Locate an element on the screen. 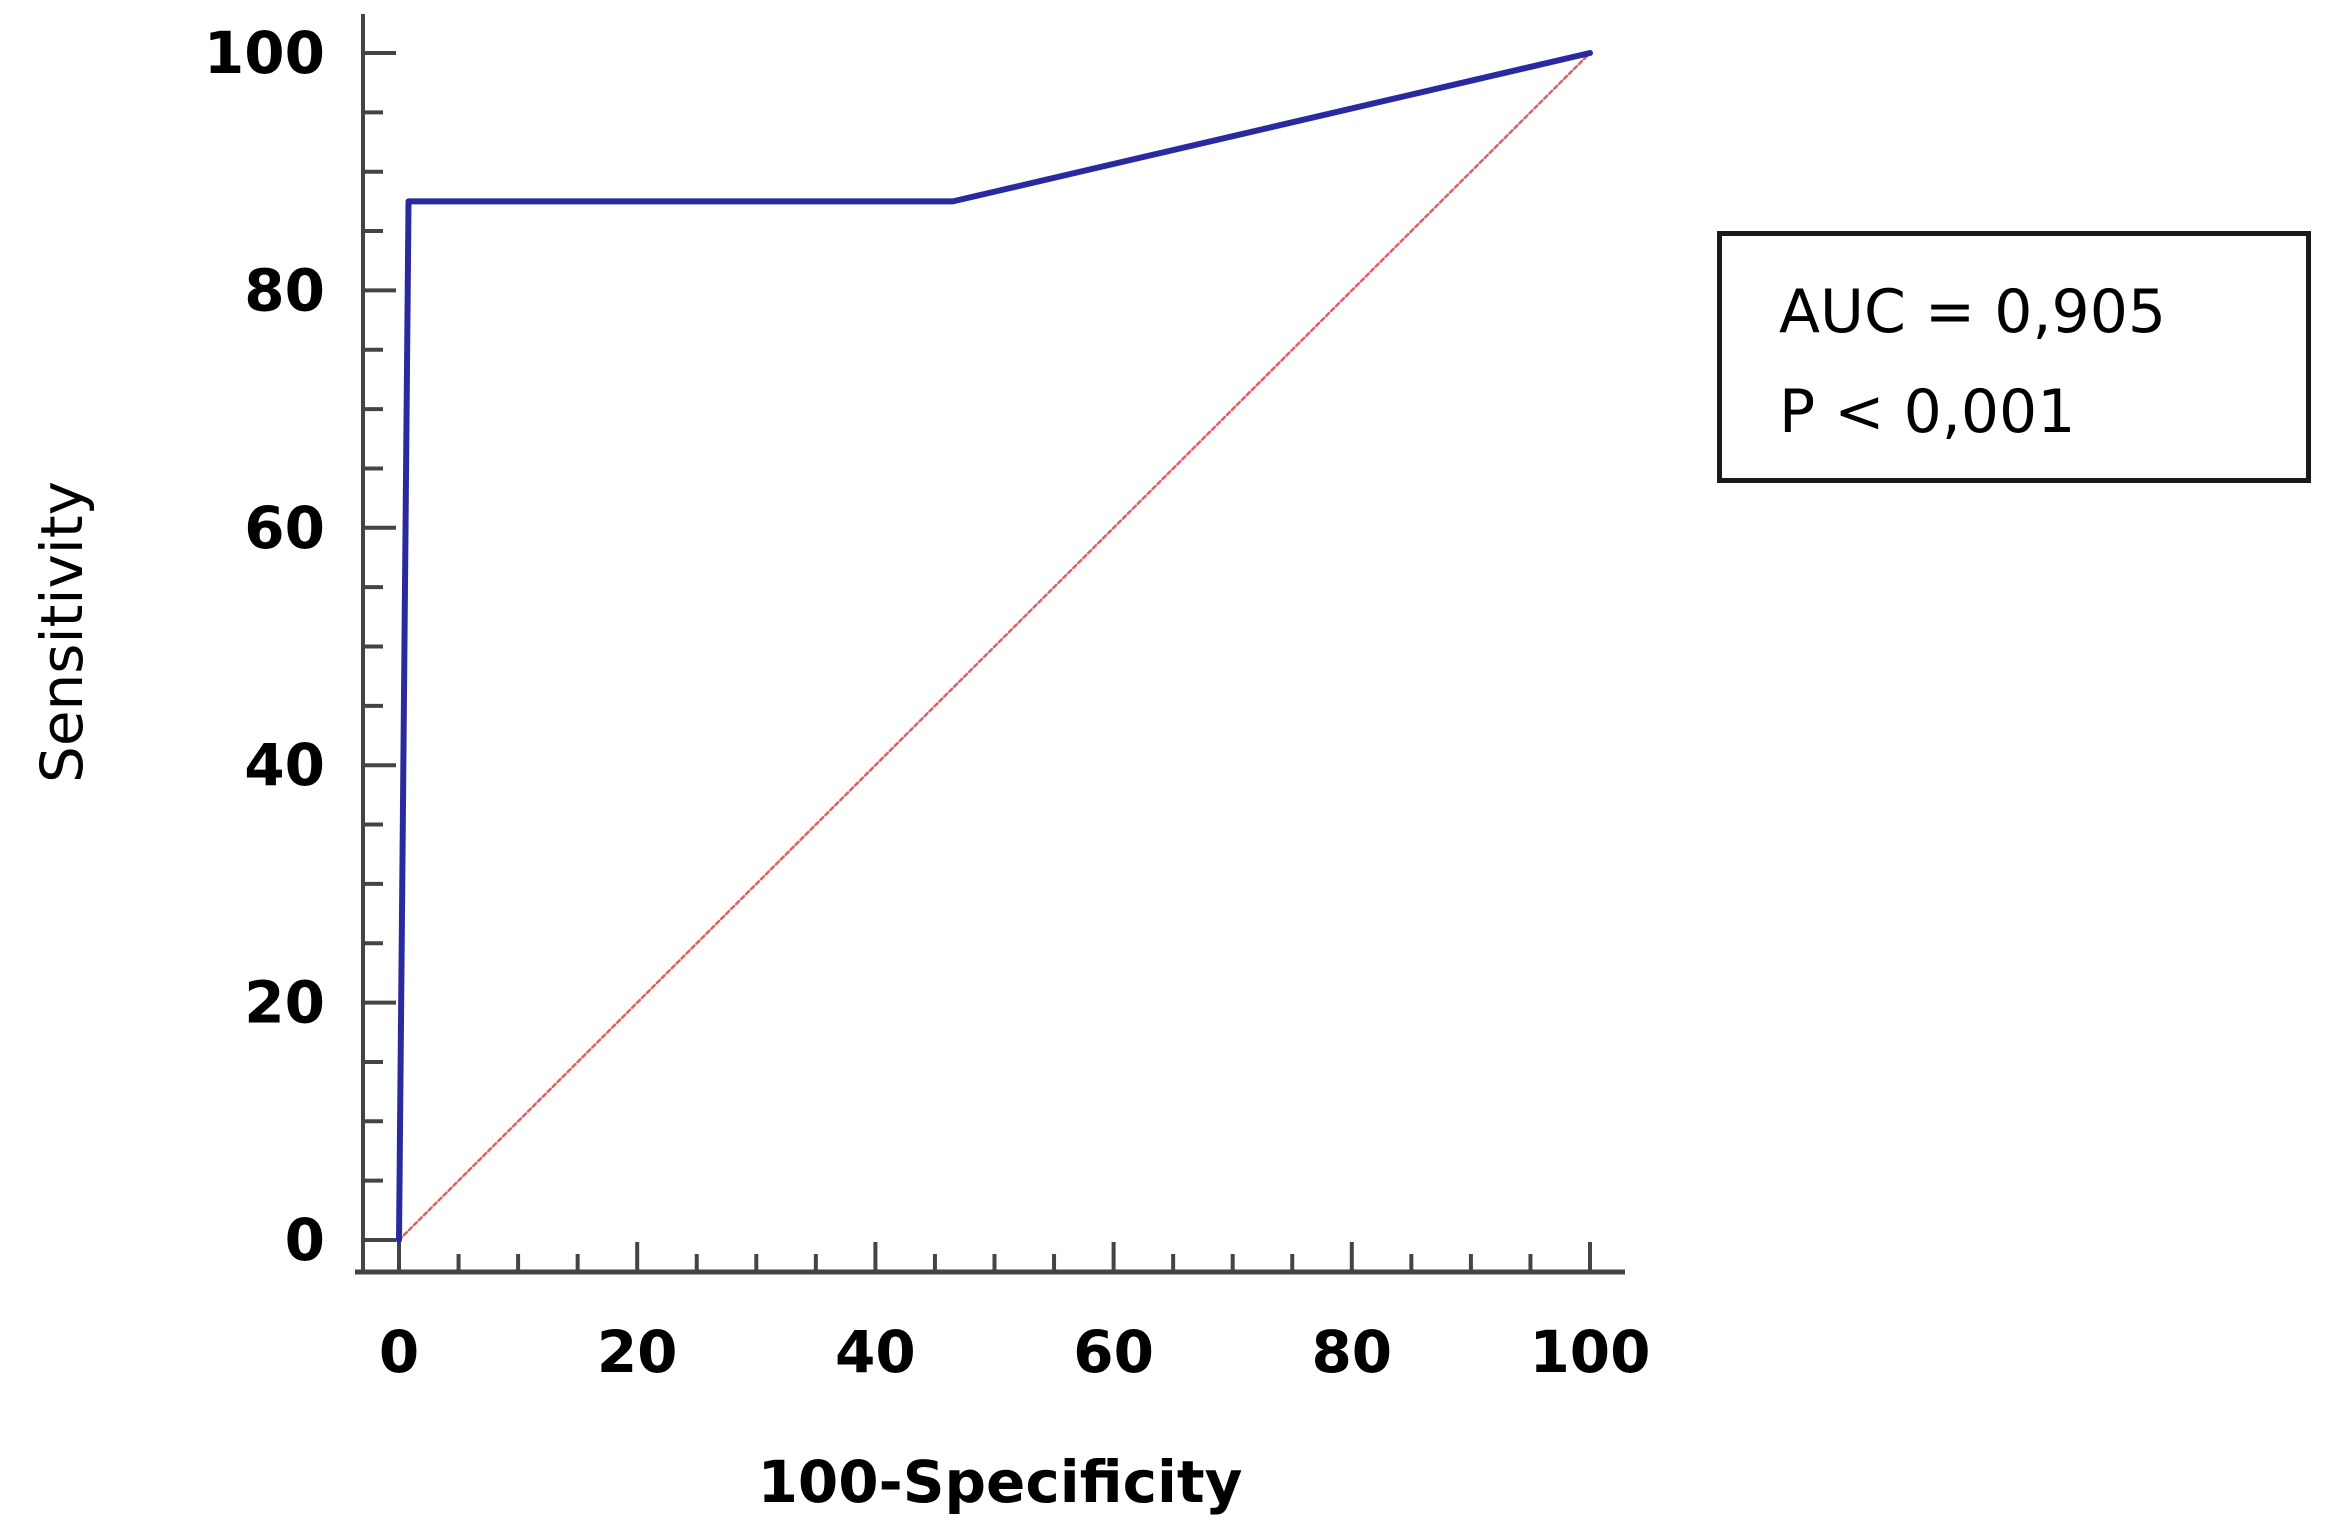 This screenshot has width=2326, height=1536. x-tick-label: 40 is located at coordinates (875, 1352).